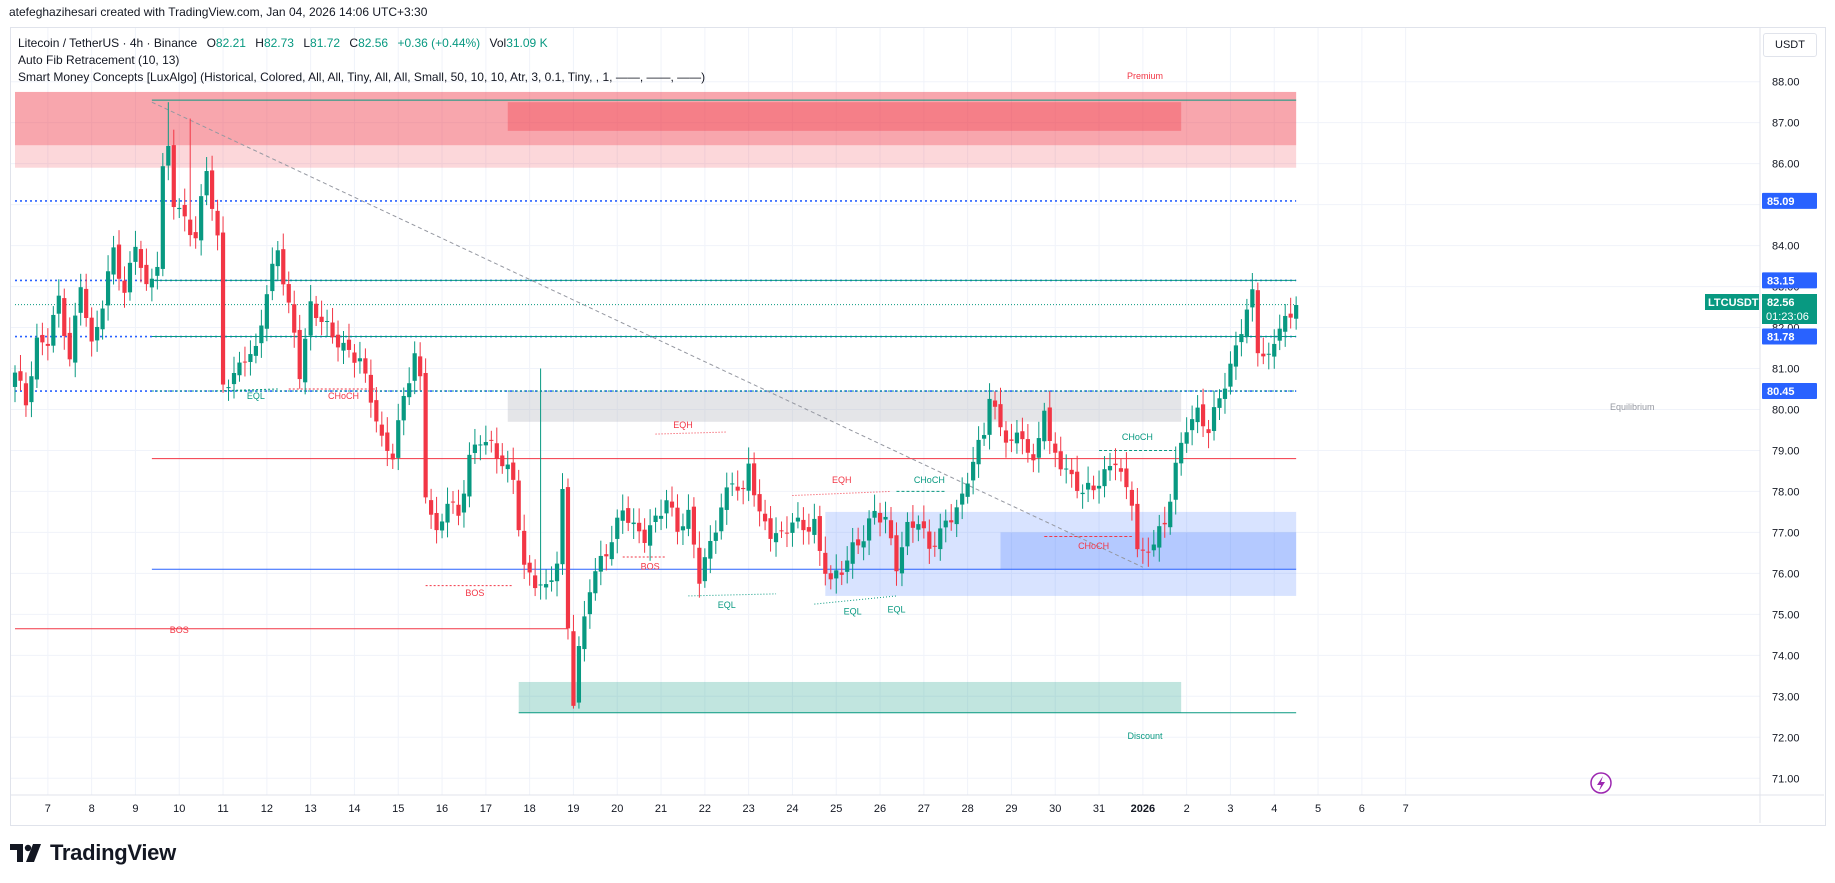 The image size is (1835, 883). Describe the element at coordinates (1790, 45) in the screenshot. I see `currency-selector: USDT` at that location.